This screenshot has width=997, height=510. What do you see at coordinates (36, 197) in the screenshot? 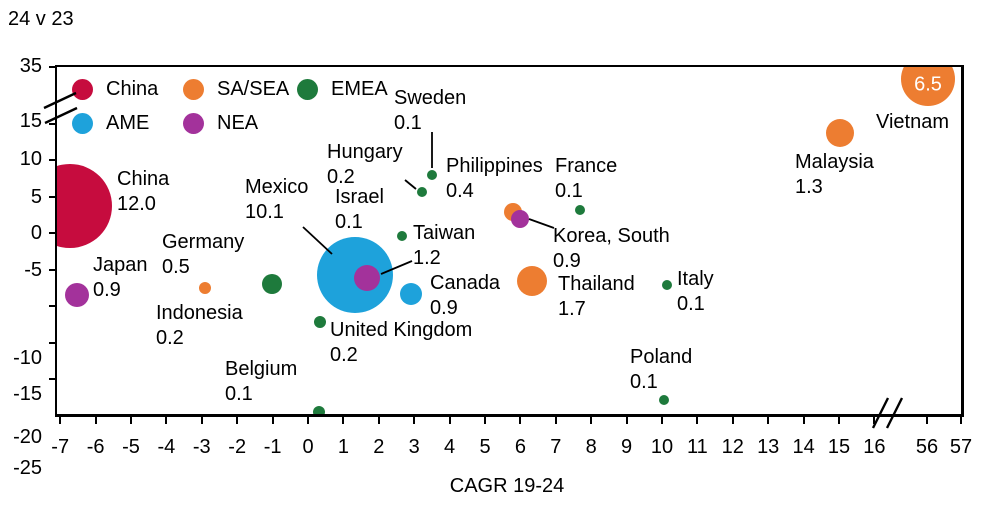
I see `y-tick-label-5: 5` at bounding box center [36, 197].